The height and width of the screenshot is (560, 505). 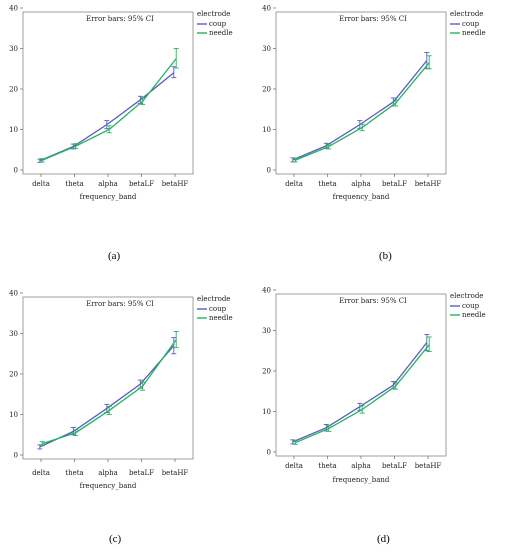 What do you see at coordinates (385, 256) in the screenshot?
I see `caption-b: (b)` at bounding box center [385, 256].